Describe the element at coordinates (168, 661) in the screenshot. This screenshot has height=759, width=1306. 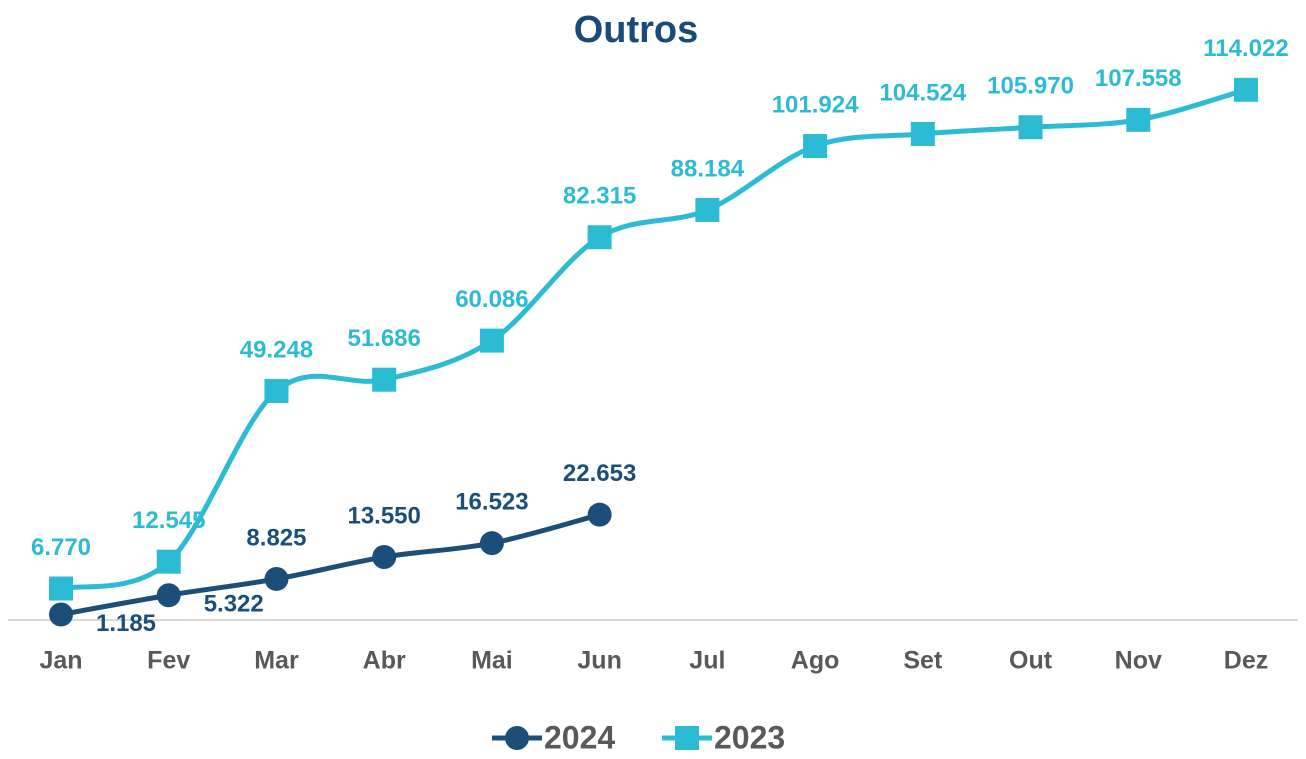
I see `x-tick-label: Fev` at that location.